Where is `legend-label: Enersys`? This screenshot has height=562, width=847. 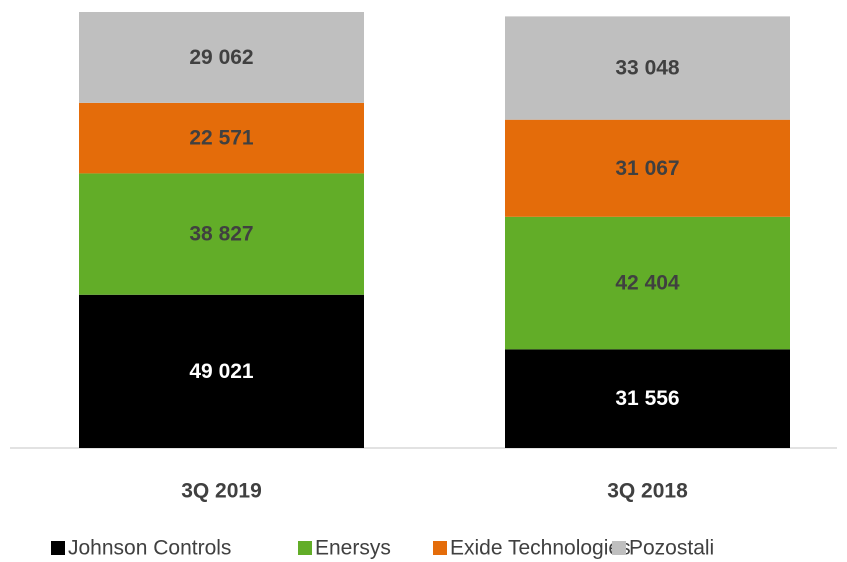 legend-label: Enersys is located at coordinates (353, 548).